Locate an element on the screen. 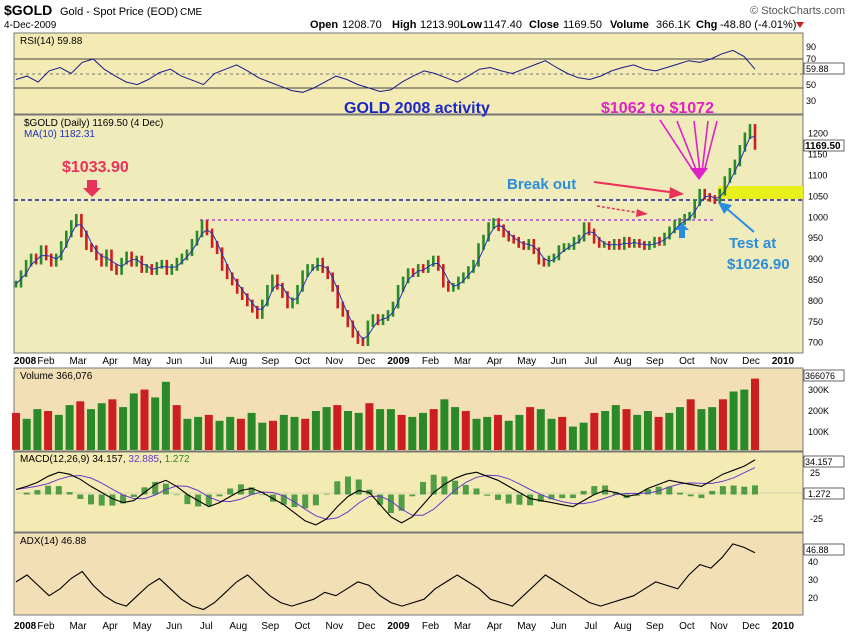 Image resolution: width=849 pixels, height=637 pixels. annotation-high: $1033.90 is located at coordinates (95, 167).